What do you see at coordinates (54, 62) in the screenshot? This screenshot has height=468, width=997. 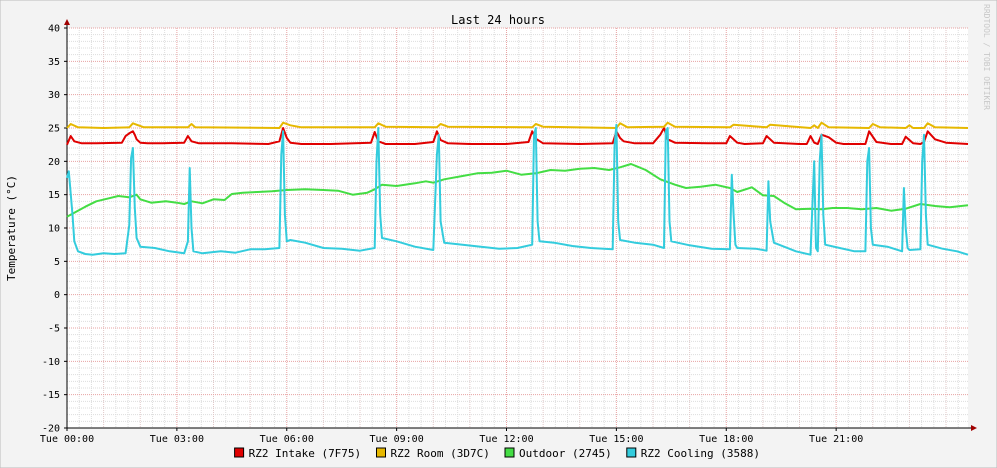 I see `y-tick-label: 35` at bounding box center [54, 62].